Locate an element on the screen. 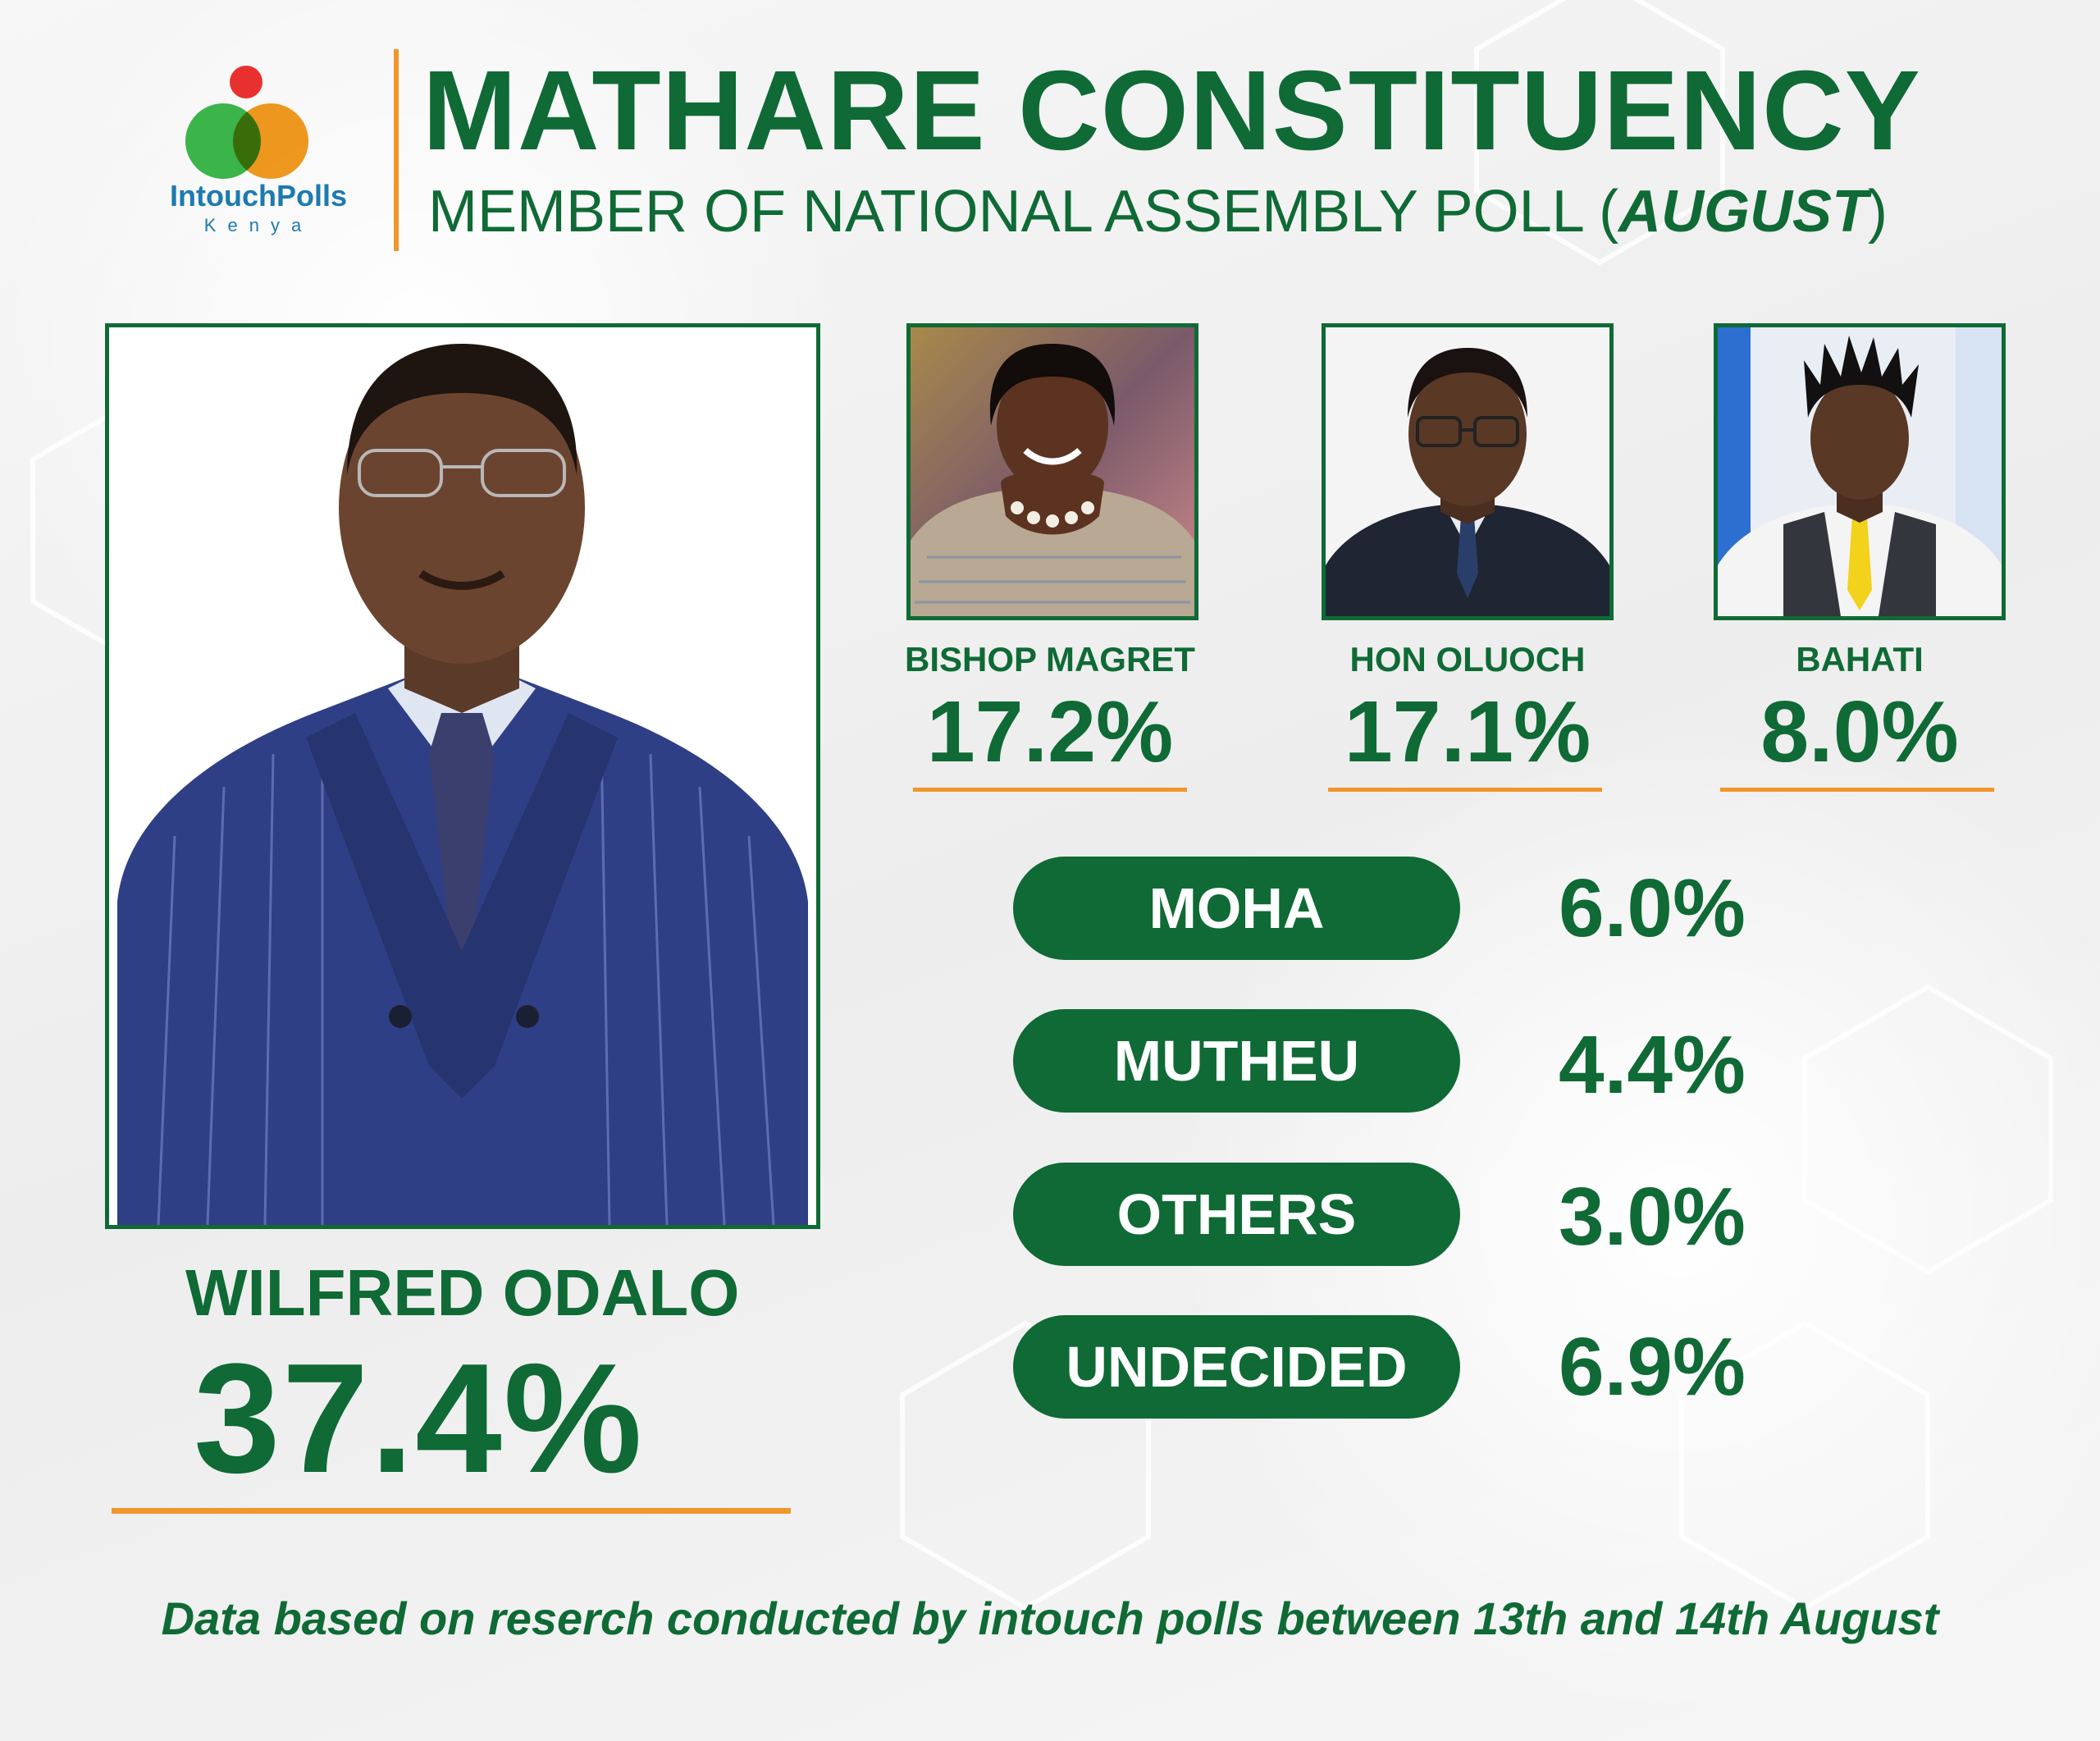 Image resolution: width=2100 pixels, height=1741 pixels. candidate-underline-bahati is located at coordinates (1857, 790).